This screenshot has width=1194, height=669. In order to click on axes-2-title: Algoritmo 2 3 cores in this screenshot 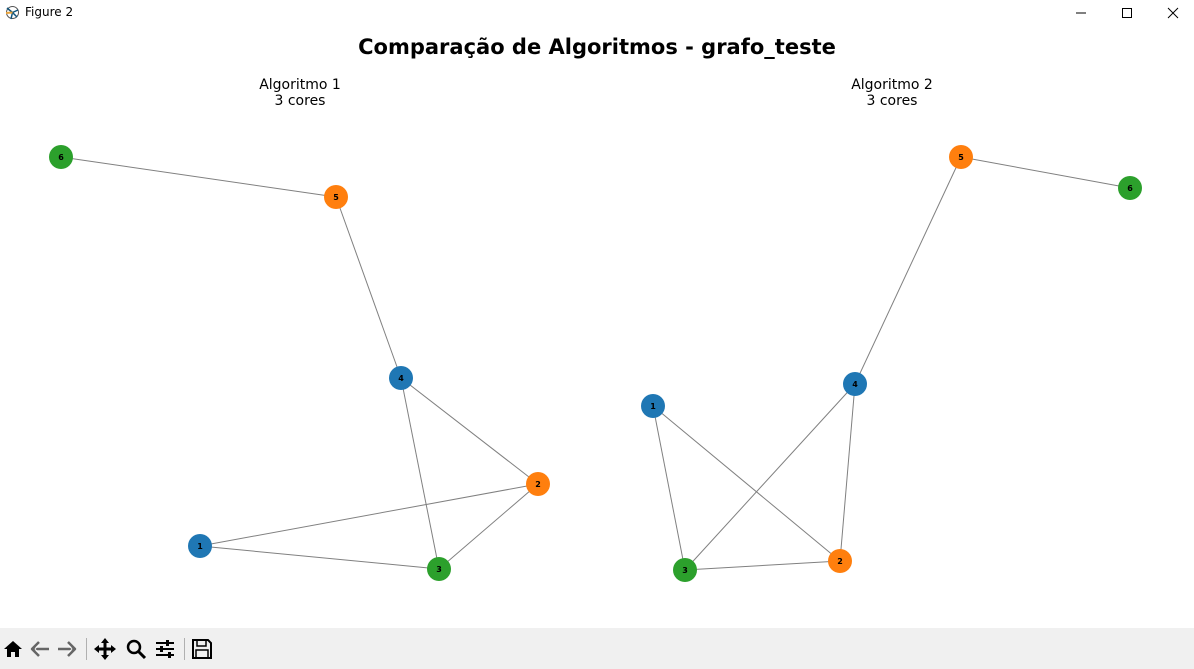, I will do `click(892, 93)`.